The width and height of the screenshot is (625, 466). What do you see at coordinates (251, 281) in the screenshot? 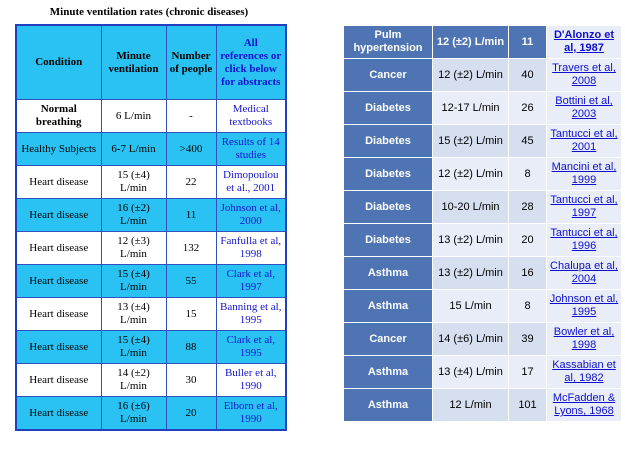
I see `reference-cell: Clark et al, 1997` at bounding box center [251, 281].